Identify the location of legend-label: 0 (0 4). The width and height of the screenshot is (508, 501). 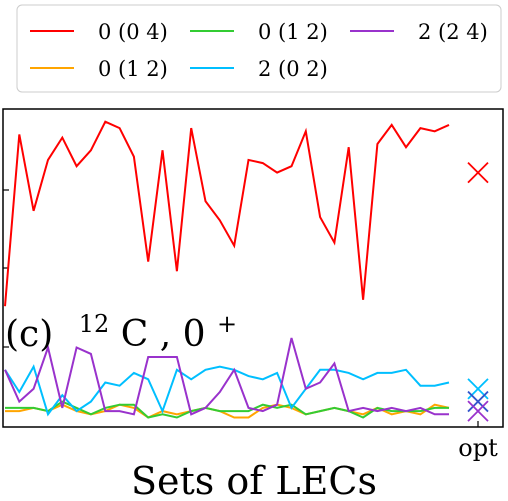
(133, 32).